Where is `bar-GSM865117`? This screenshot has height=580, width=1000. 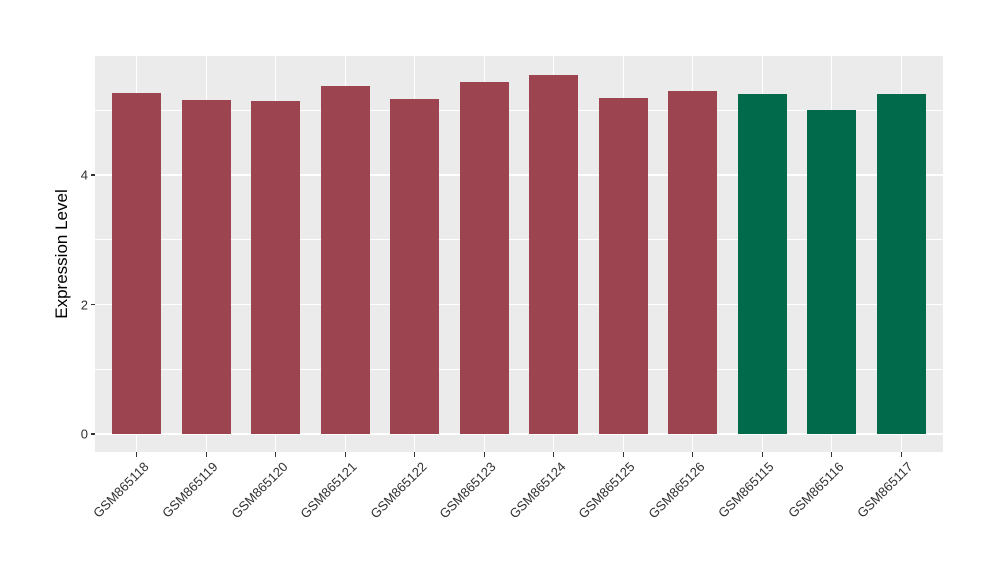 bar-GSM865117 is located at coordinates (901, 264).